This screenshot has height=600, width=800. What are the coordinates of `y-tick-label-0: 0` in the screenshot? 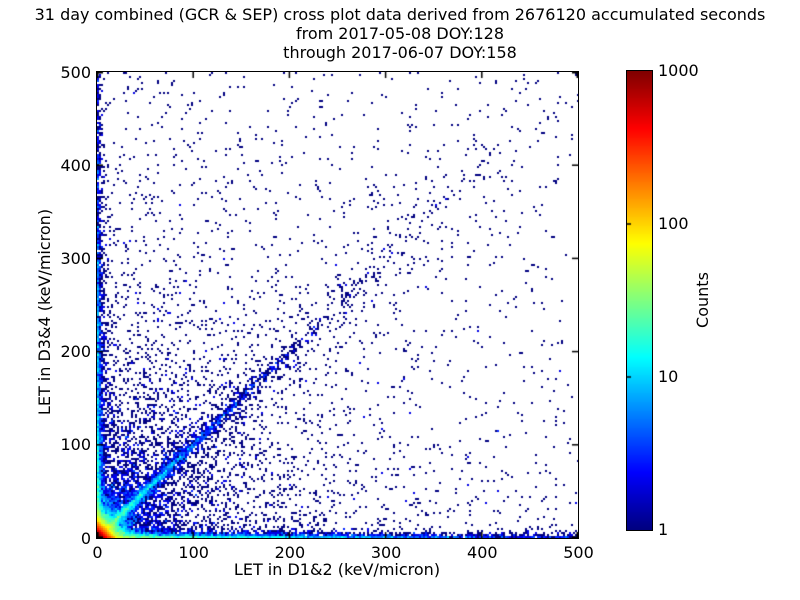 It's located at (85, 538).